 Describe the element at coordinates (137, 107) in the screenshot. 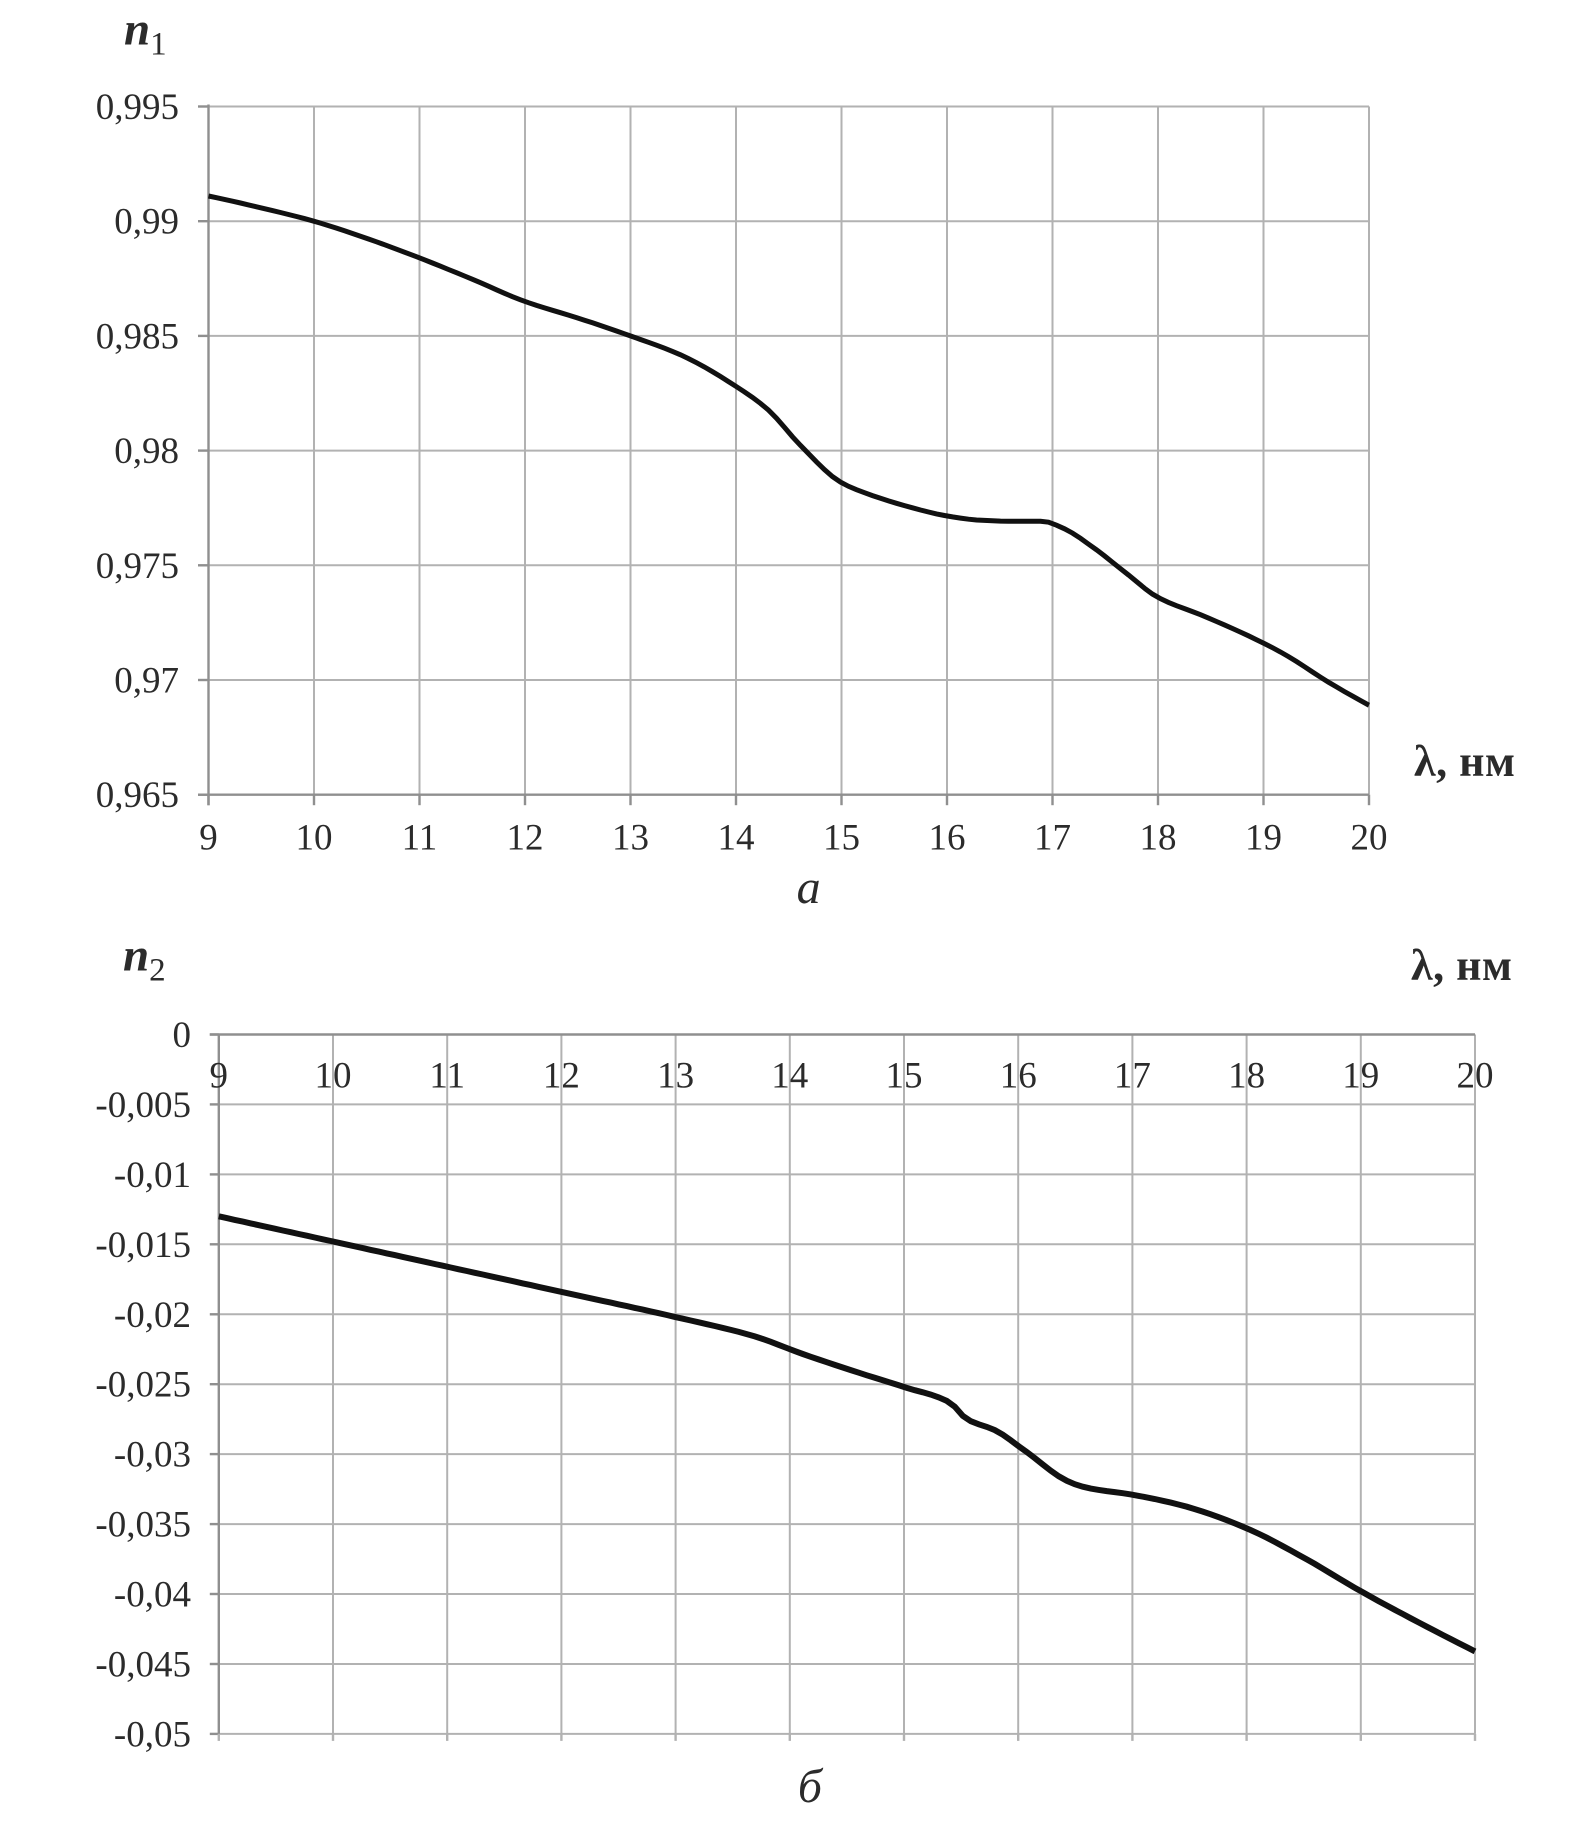

I see `svg-text: 0,995` at that location.